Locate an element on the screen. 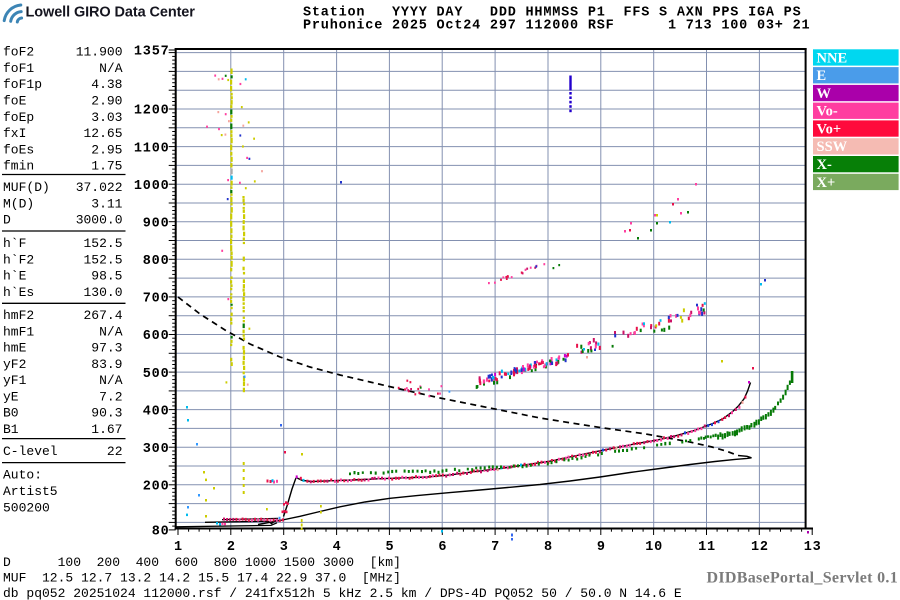  svg-text: Vo- is located at coordinates (827, 112).